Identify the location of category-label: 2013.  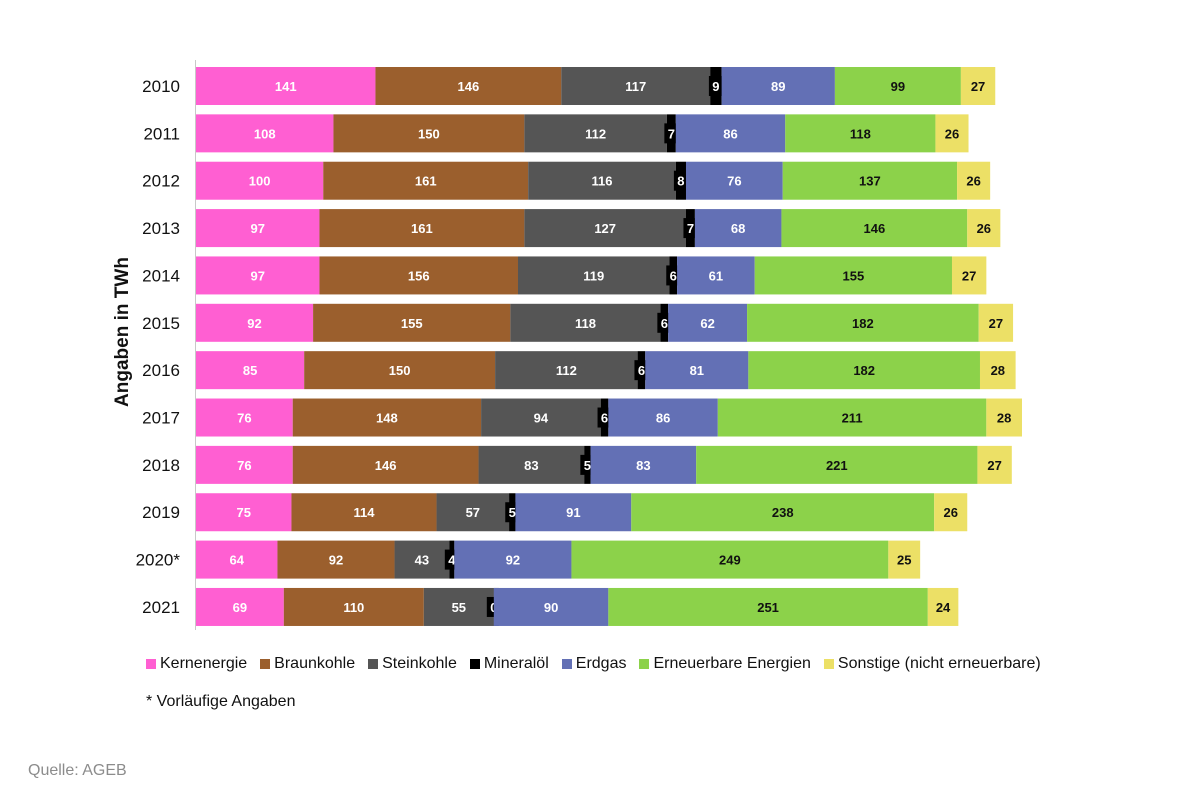
(161, 228).